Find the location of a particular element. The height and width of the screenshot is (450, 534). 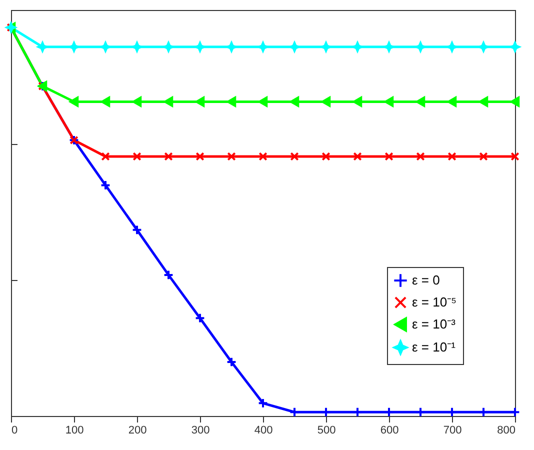

x-tick-label: 400 is located at coordinates (263, 430).